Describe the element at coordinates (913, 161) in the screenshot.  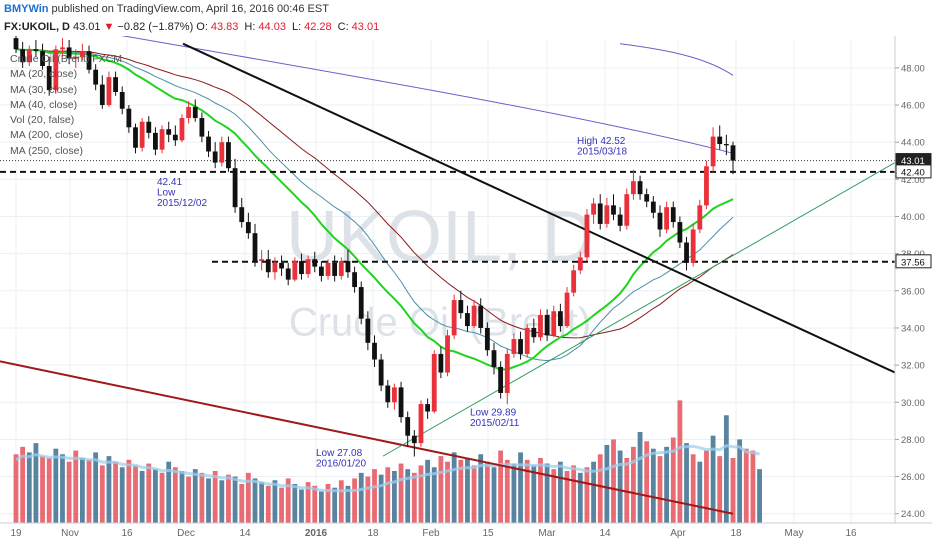
I see `price-tag-label: 43.01` at that location.